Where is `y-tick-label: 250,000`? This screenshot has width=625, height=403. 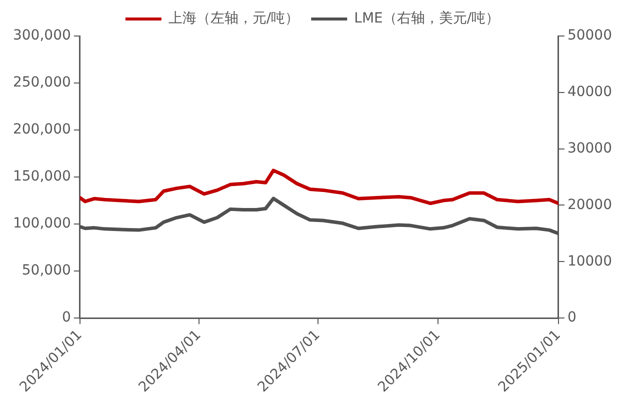 y-tick-label: 250,000 is located at coordinates (41, 82).